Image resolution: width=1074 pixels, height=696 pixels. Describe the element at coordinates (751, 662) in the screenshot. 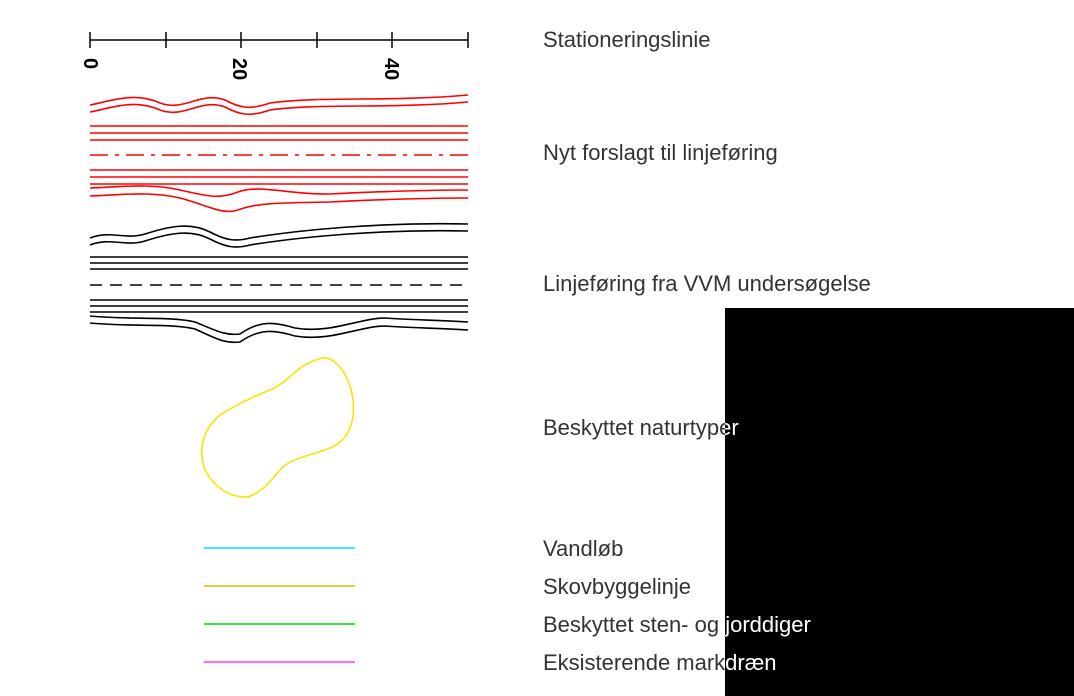

I see `overlay-label-existing-drains: Eksisterende markdræn` at that location.